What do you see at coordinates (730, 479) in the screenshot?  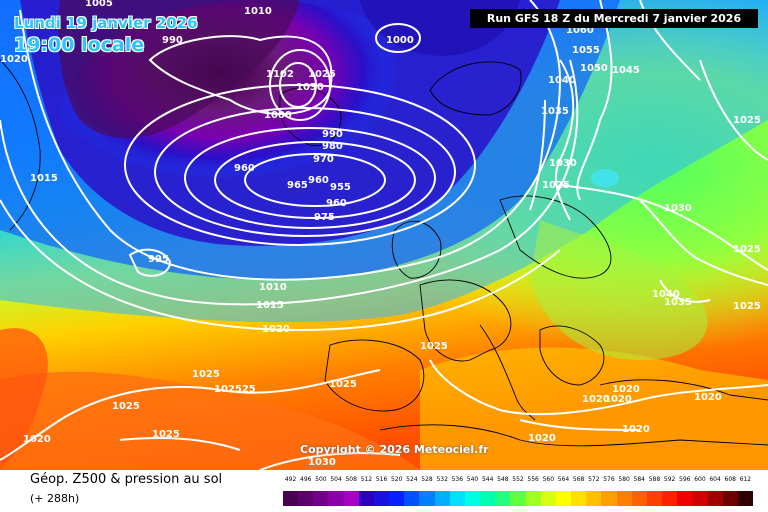 I see `scale-value-label: 608` at bounding box center [730, 479].